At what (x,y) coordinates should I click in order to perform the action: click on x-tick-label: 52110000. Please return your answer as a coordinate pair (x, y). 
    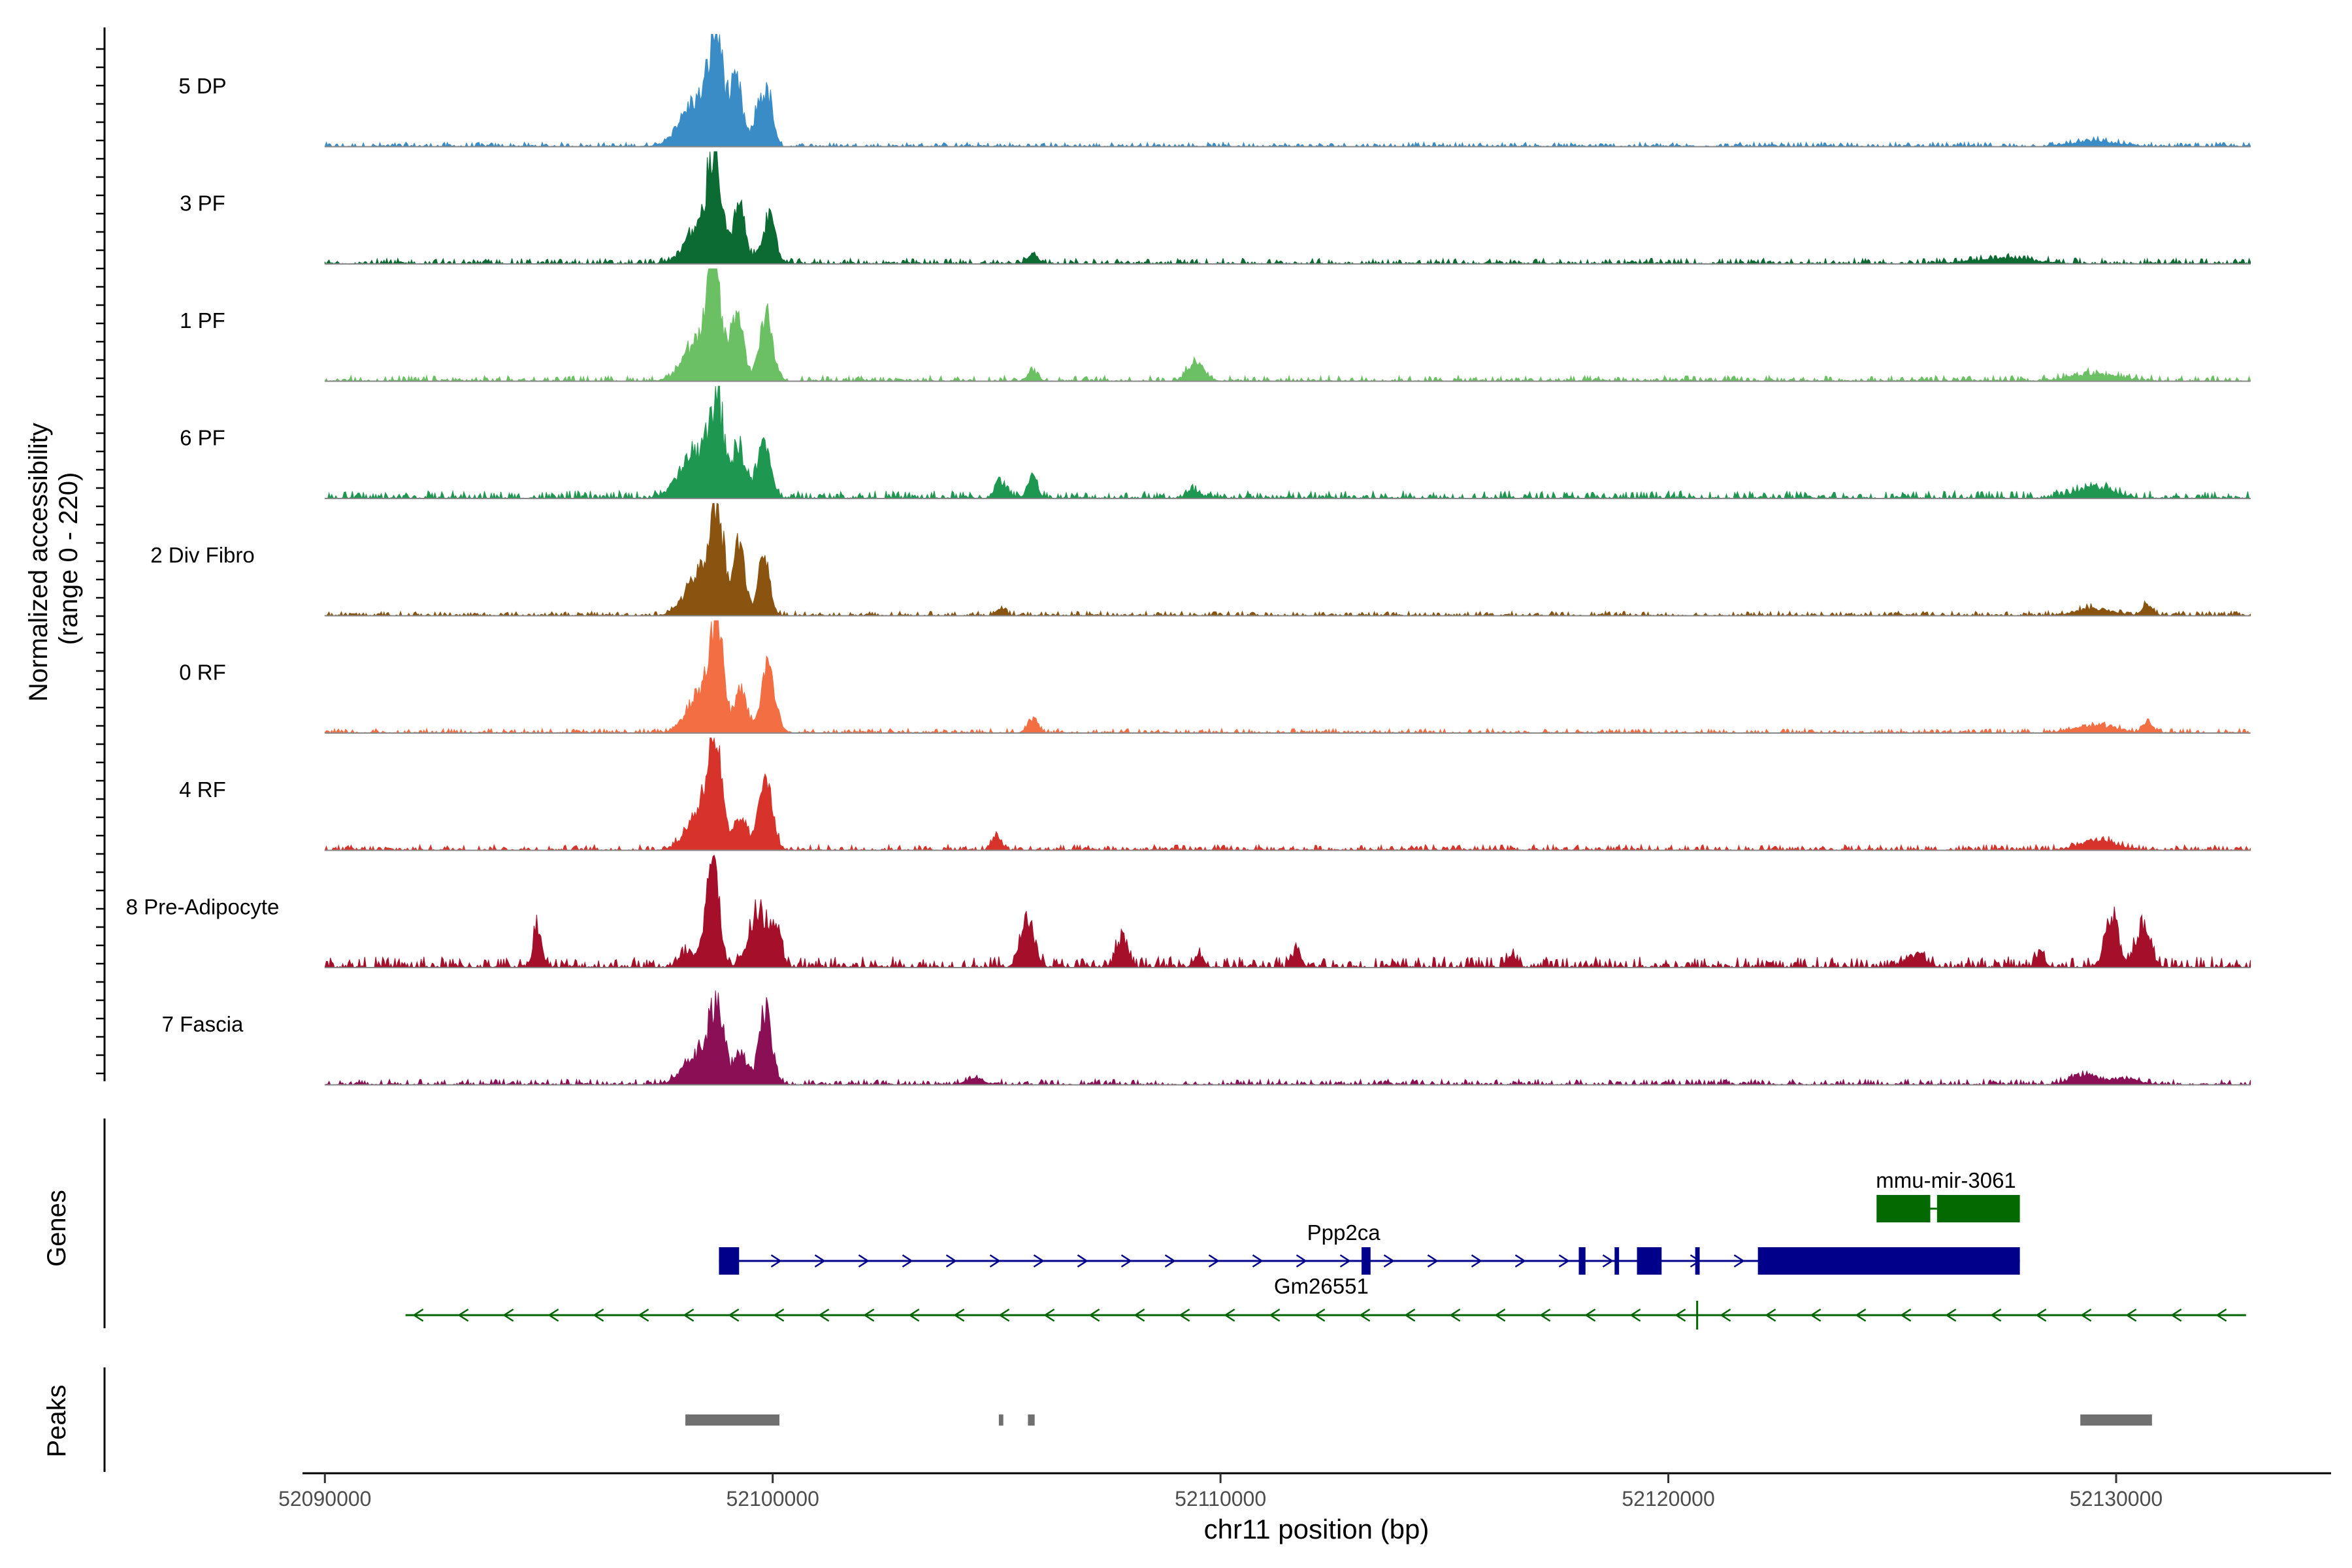
    Looking at the image, I should click on (1220, 1499).